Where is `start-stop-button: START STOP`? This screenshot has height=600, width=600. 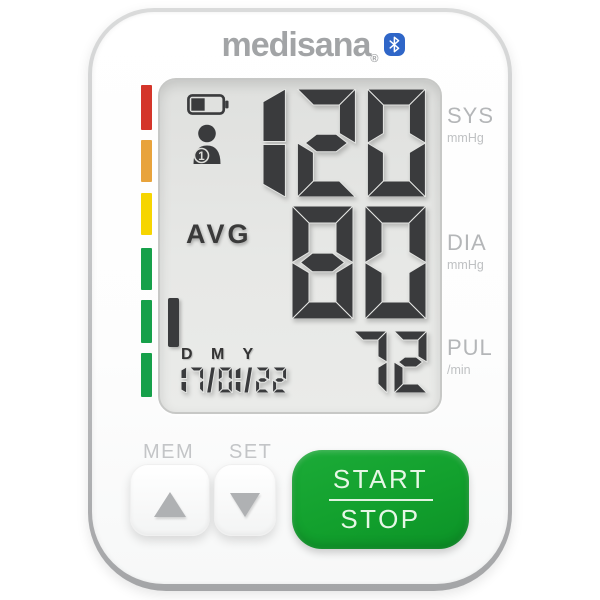 start-stop-button: START STOP is located at coordinates (380, 499).